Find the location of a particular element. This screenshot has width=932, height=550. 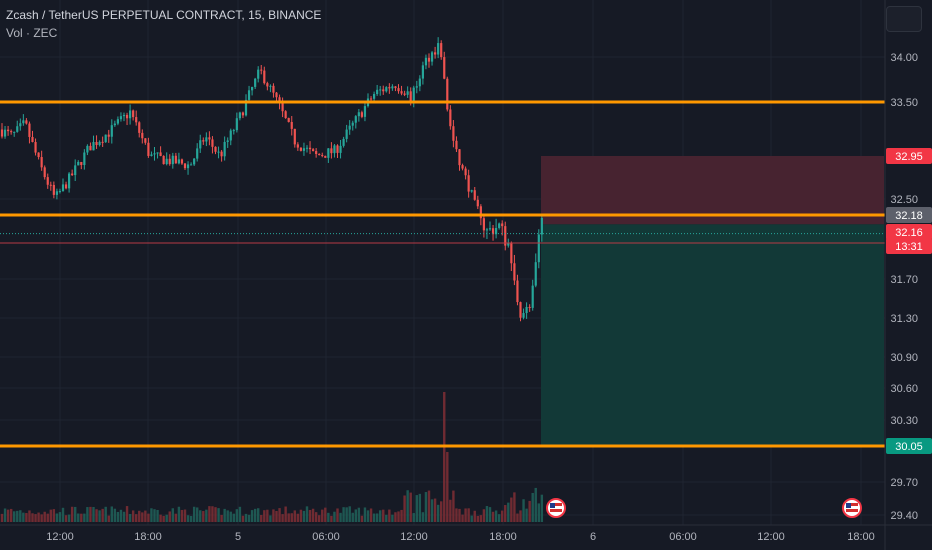

time-tick-label: 12:00 is located at coordinates (414, 537).